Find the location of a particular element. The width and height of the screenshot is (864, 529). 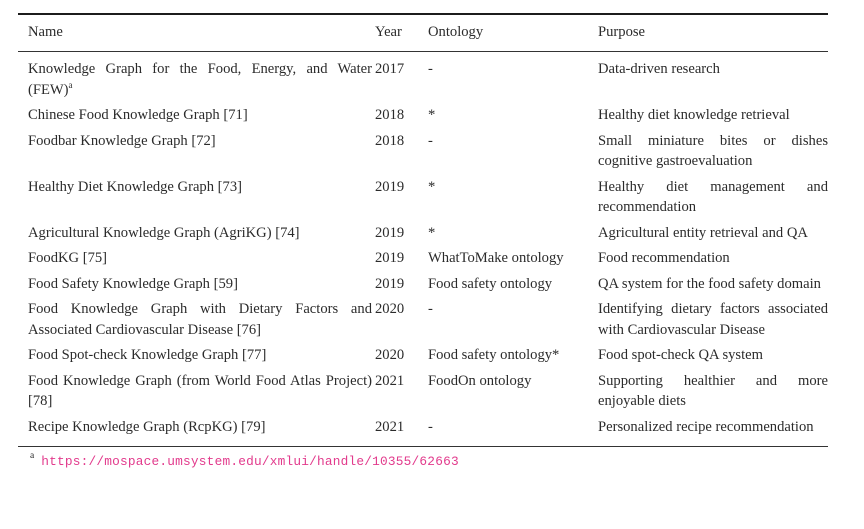

cell-purpose: Food recommendation is located at coordinates (664, 258).